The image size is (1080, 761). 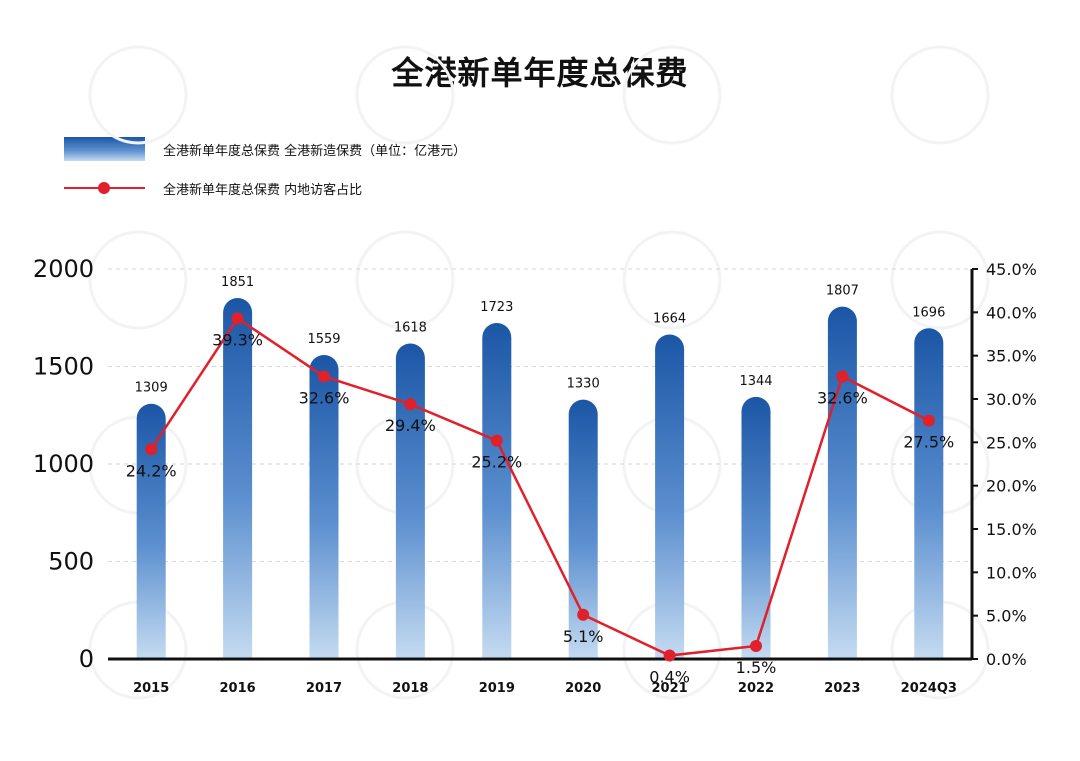 I want to click on bar-2019, so click(x=497, y=491).